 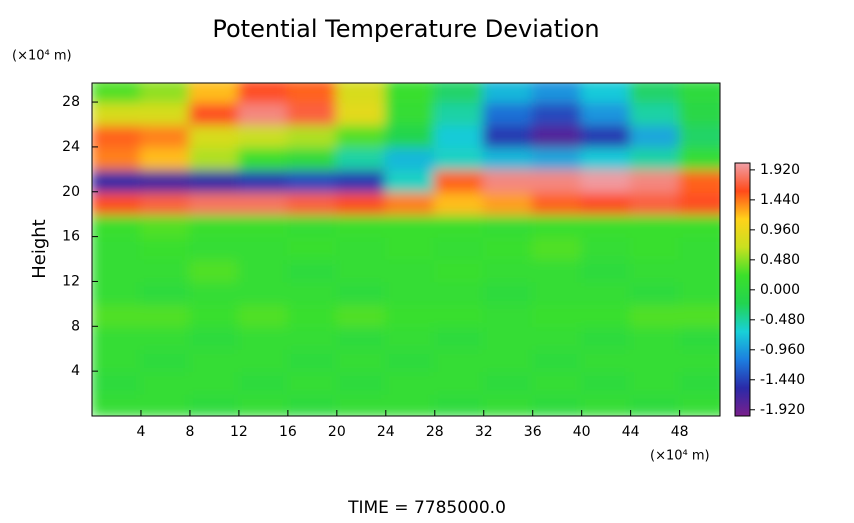 I want to click on y-units: (×10⁴ m), so click(x=42, y=56).